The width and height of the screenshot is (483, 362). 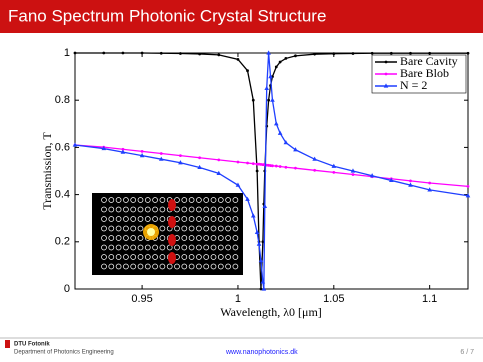 What do you see at coordinates (64, 353) in the screenshot?
I see `department: Department of Photonics Engineering` at bounding box center [64, 353].